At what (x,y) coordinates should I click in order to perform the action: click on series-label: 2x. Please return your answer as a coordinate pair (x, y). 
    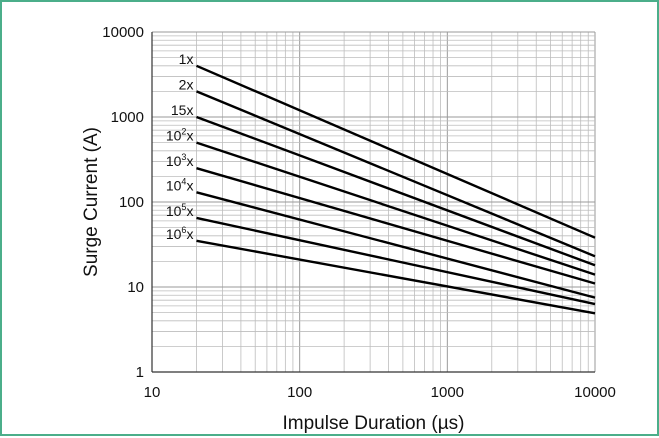
    Looking at the image, I should click on (186, 84).